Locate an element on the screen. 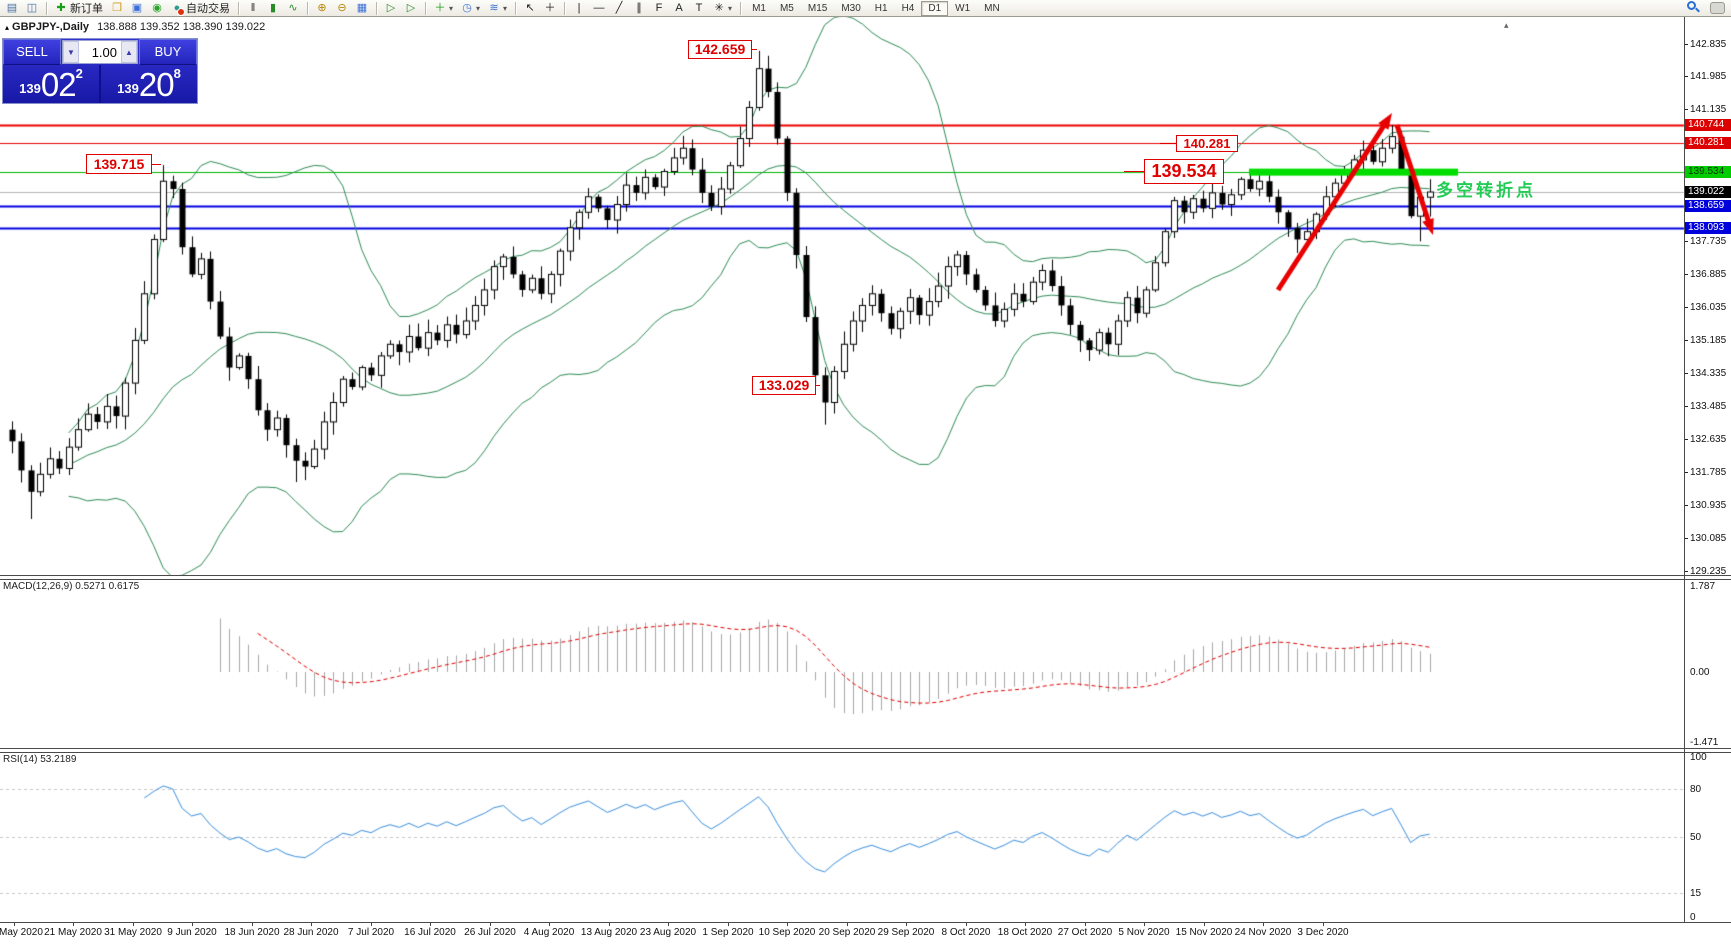 This screenshot has height=944, width=1731. line-chart-mode-icon: ∿ is located at coordinates (293, 7).